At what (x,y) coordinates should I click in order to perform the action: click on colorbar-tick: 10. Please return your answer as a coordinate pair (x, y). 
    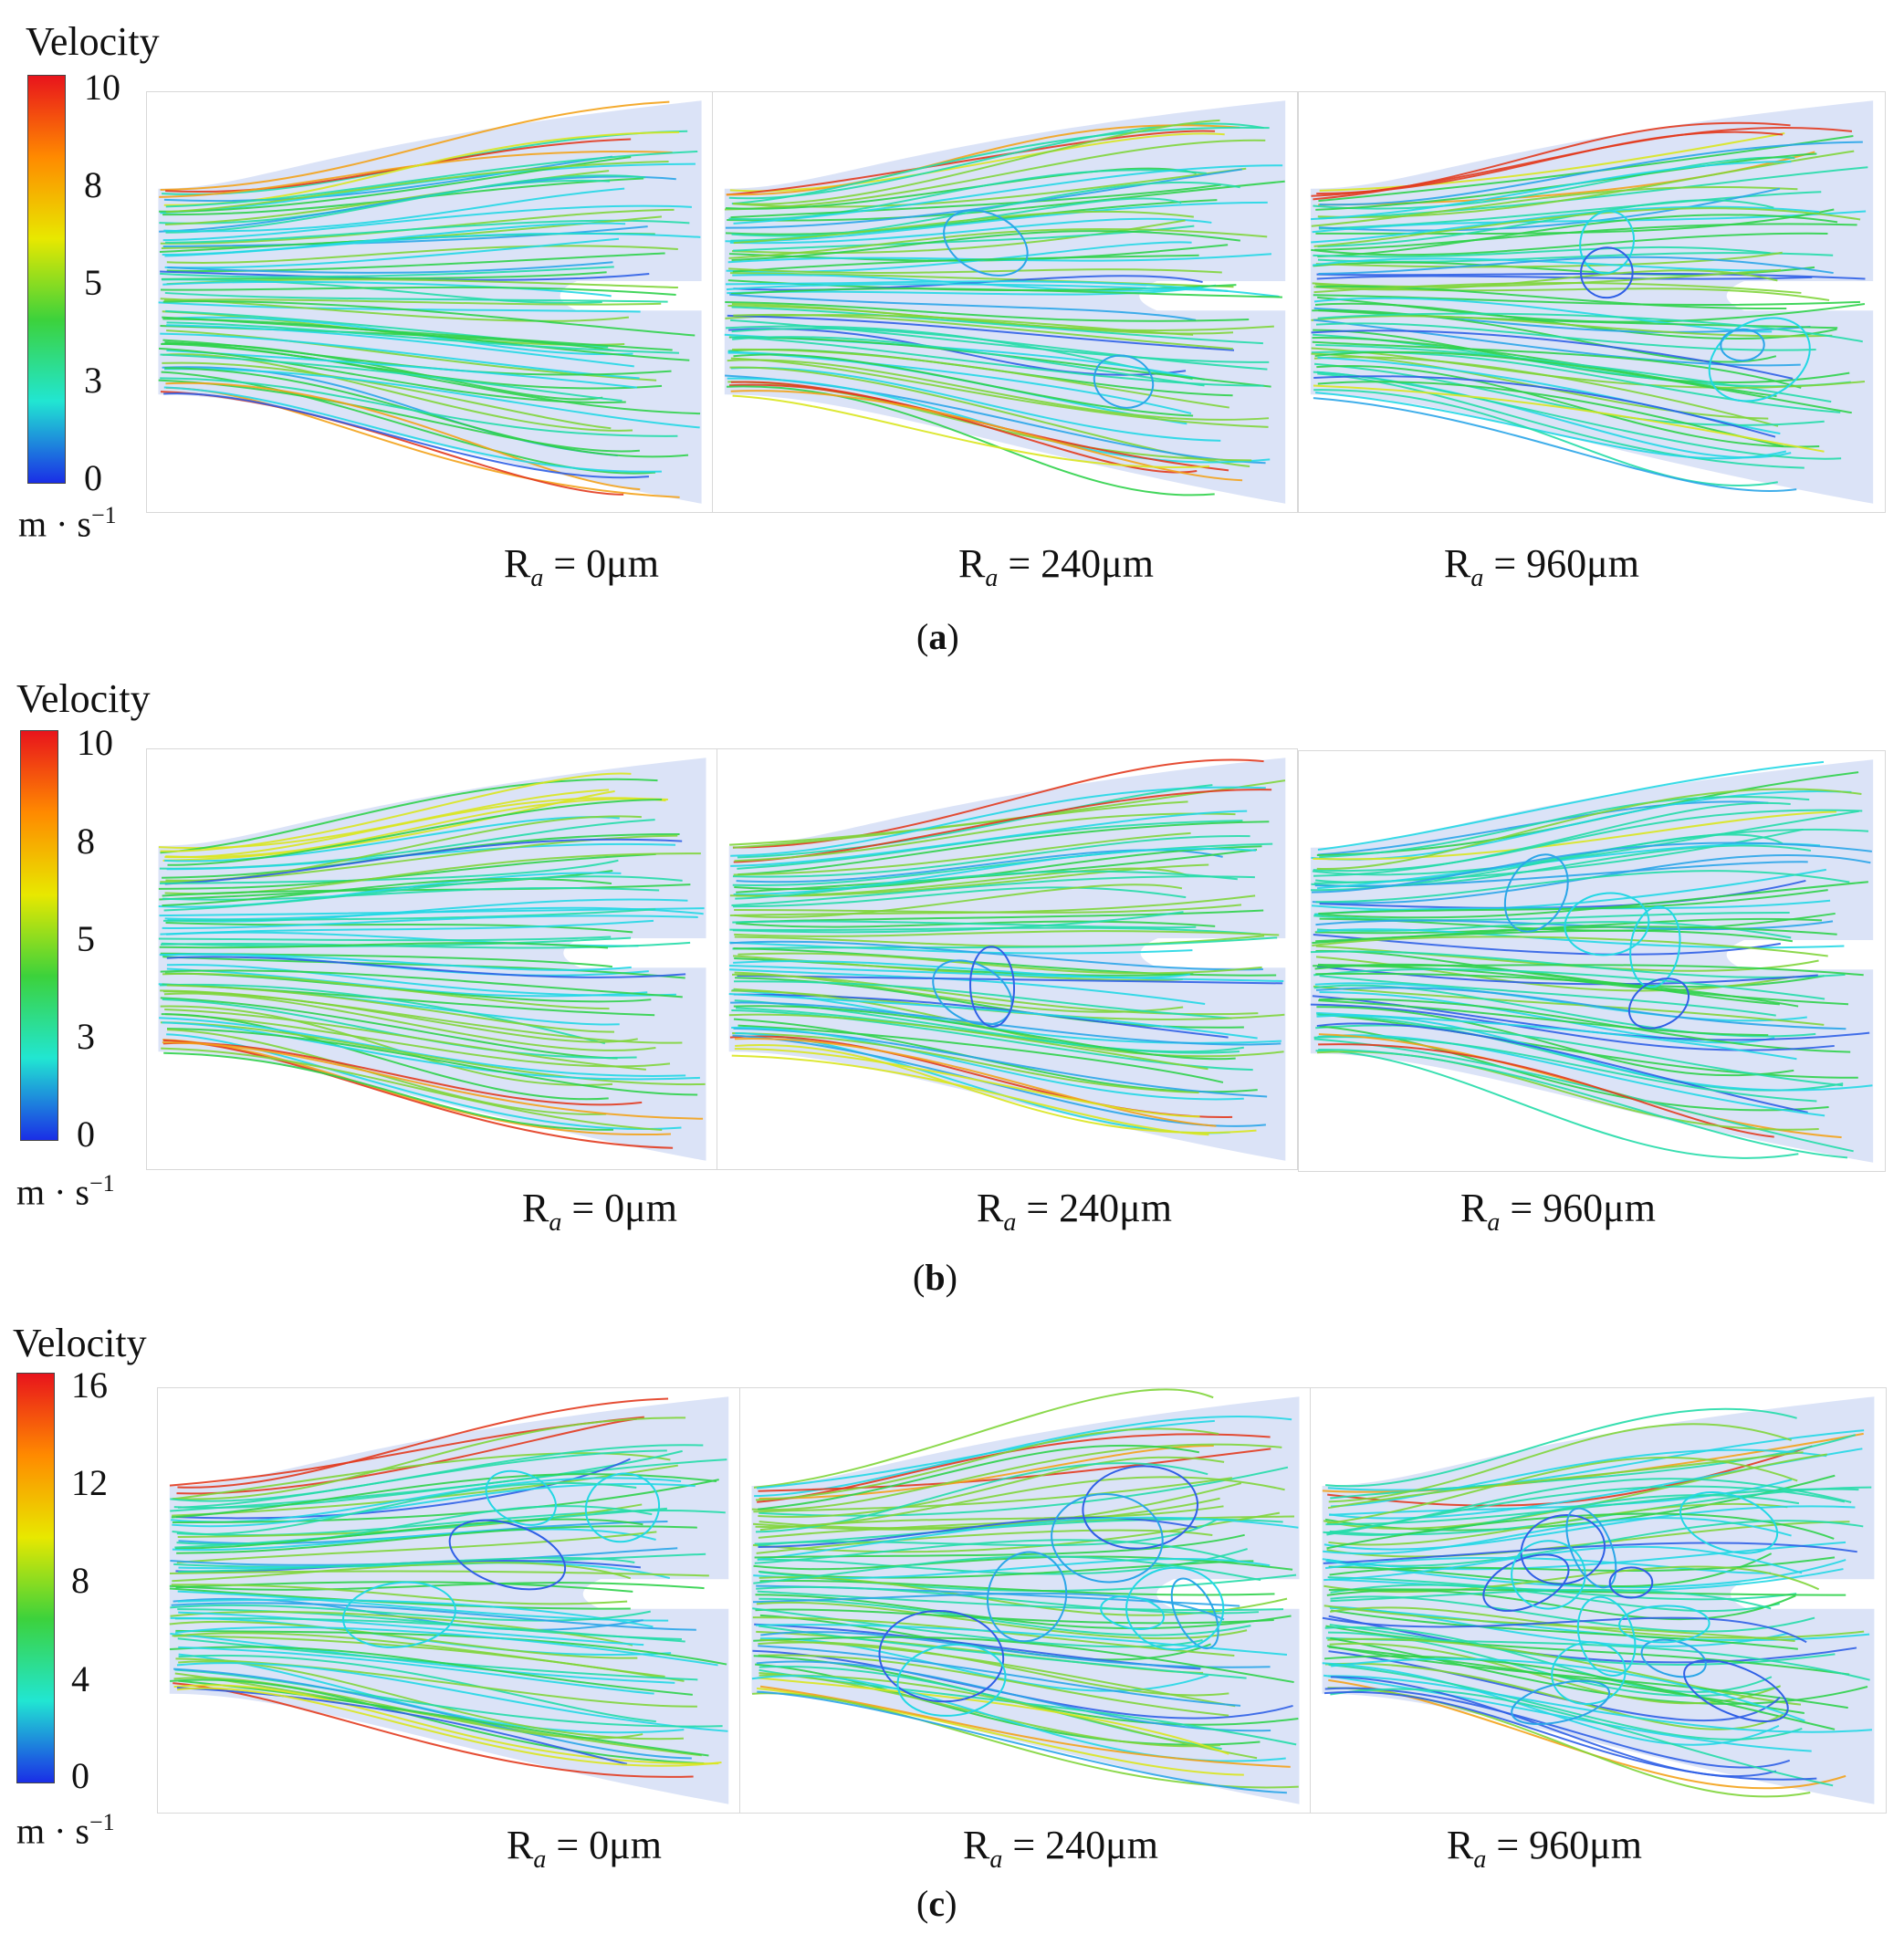
    Looking at the image, I should click on (102, 87).